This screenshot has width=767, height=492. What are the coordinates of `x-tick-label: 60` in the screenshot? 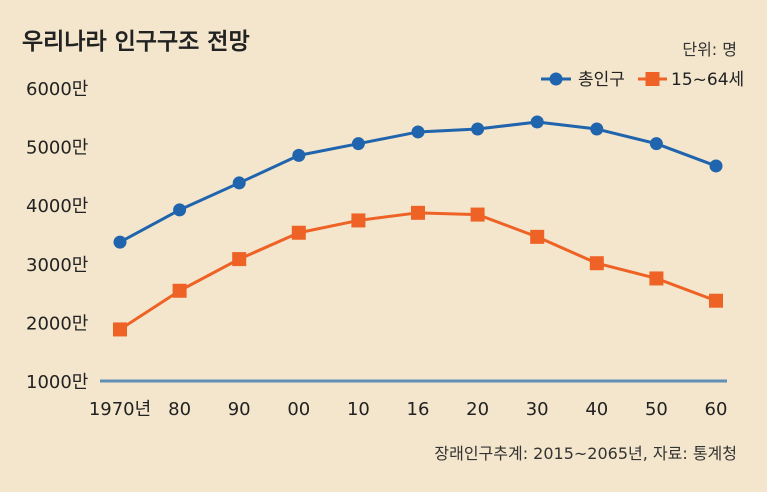 It's located at (716, 409).